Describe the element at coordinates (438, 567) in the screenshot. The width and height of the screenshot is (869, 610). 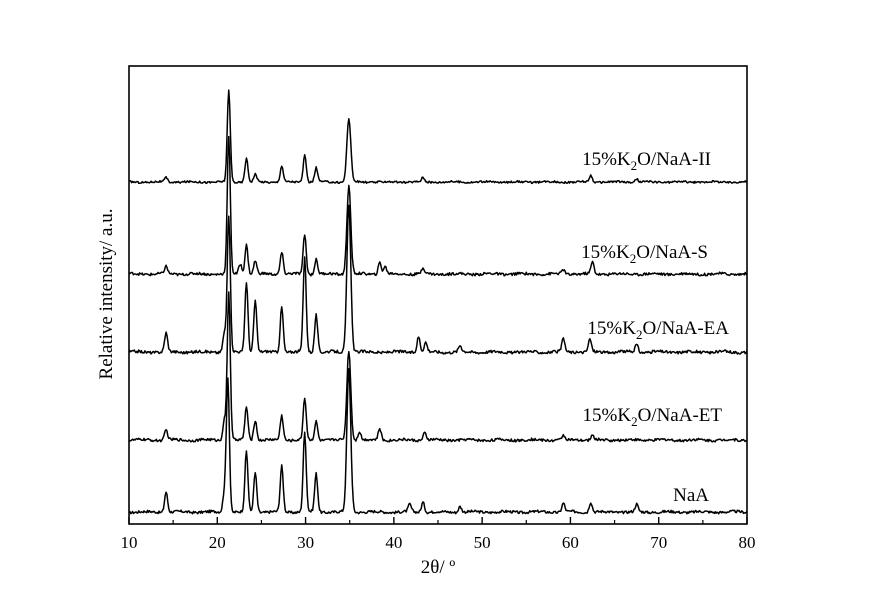
I see `x-axis-title: 2θ/ º` at that location.